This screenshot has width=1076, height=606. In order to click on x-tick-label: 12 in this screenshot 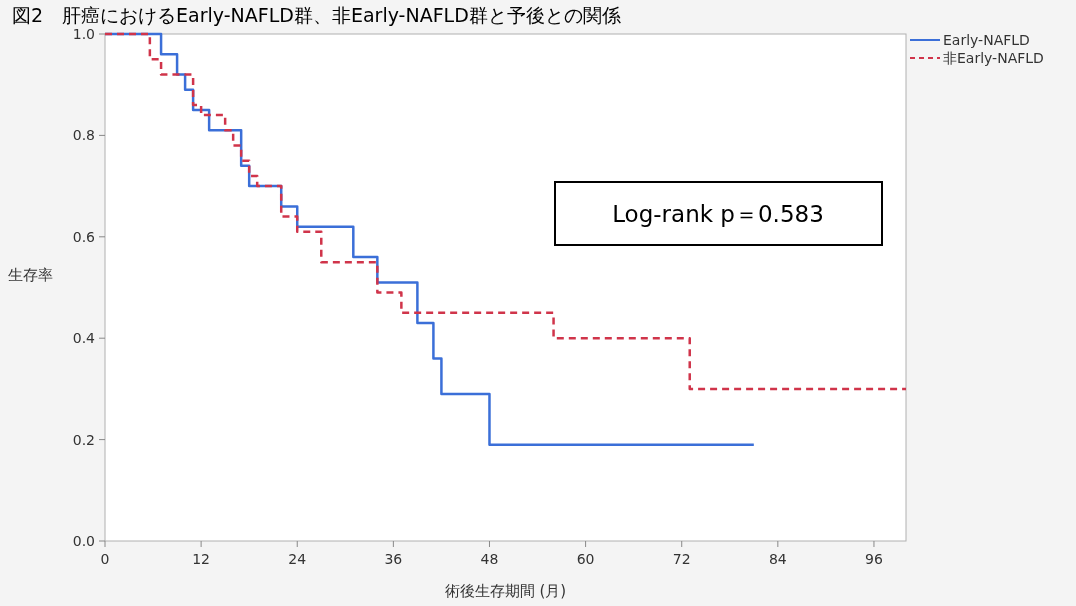, I will do `click(201, 559)`.